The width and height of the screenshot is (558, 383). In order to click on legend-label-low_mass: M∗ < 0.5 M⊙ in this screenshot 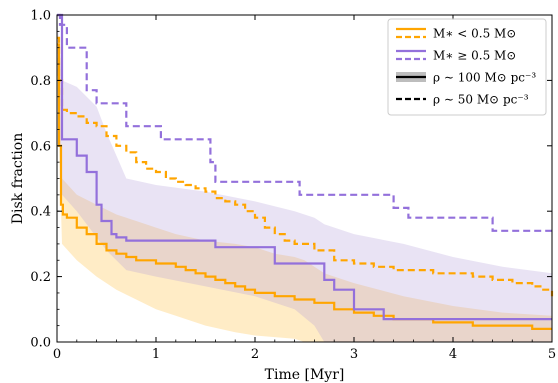, I will do `click(474, 34)`.